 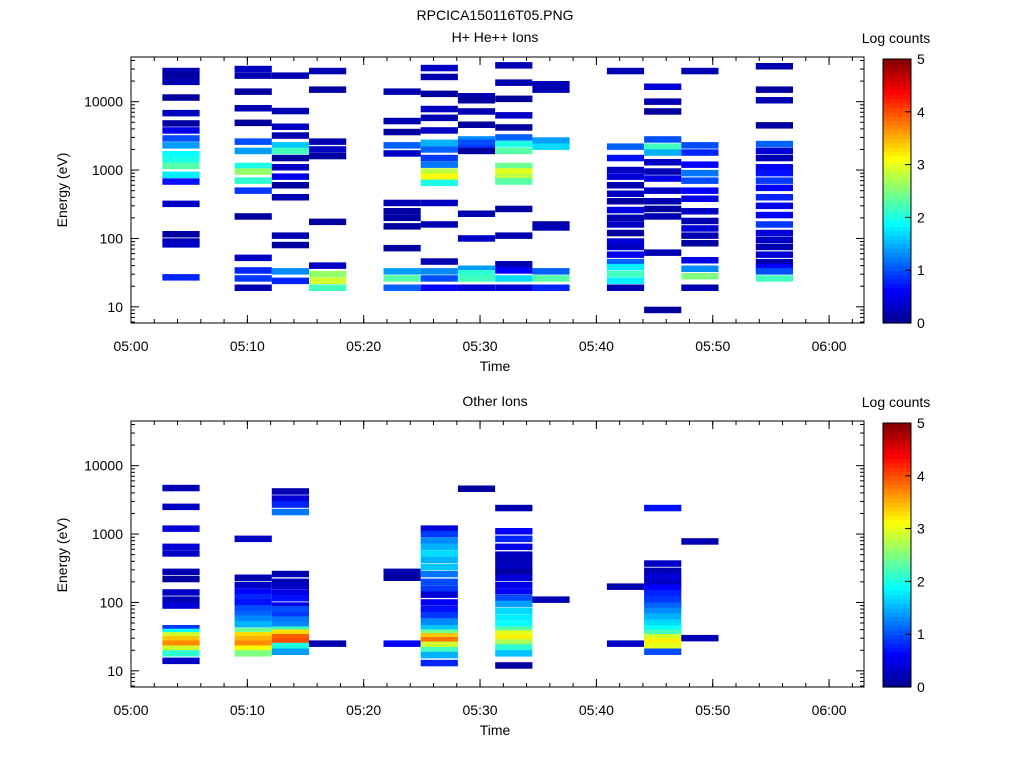 I want to click on colorbar-tick-label: 1, so click(x=921, y=634).